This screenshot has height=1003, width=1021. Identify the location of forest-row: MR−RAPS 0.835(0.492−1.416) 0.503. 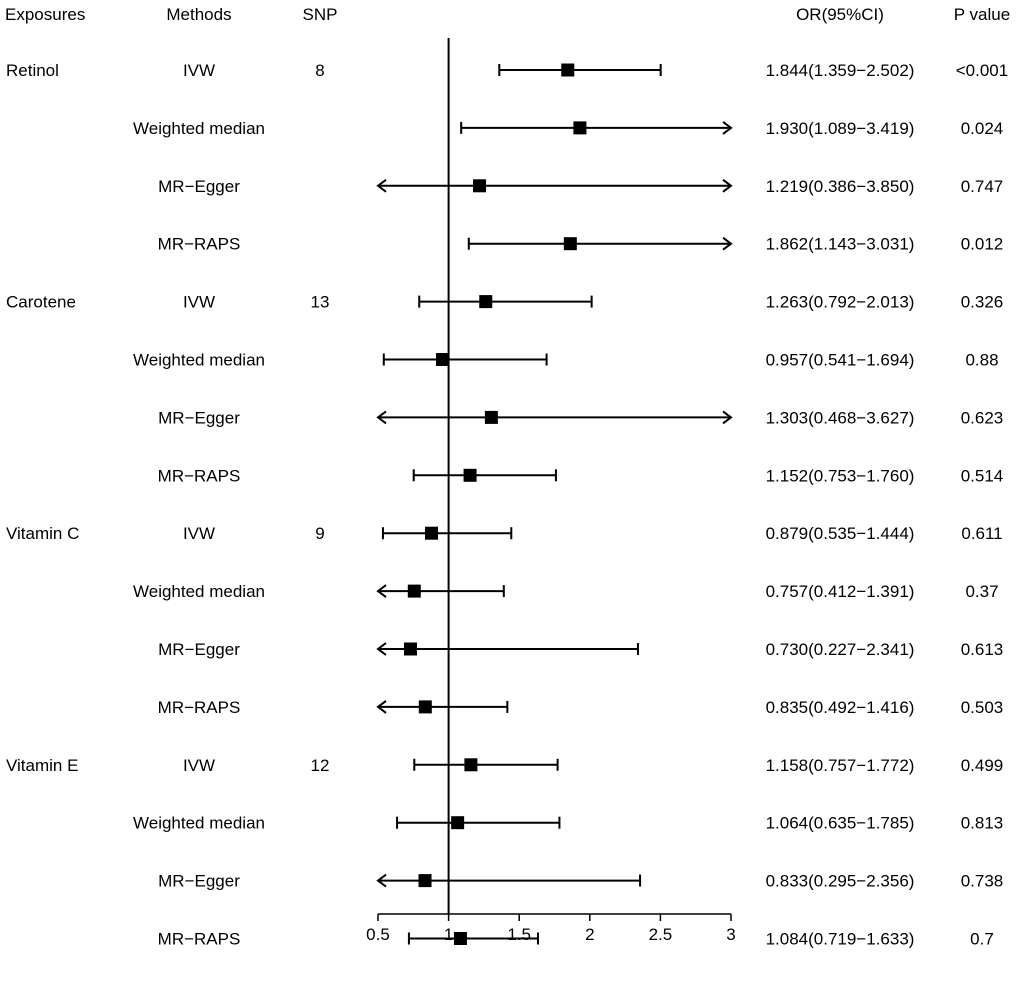
(581, 707).